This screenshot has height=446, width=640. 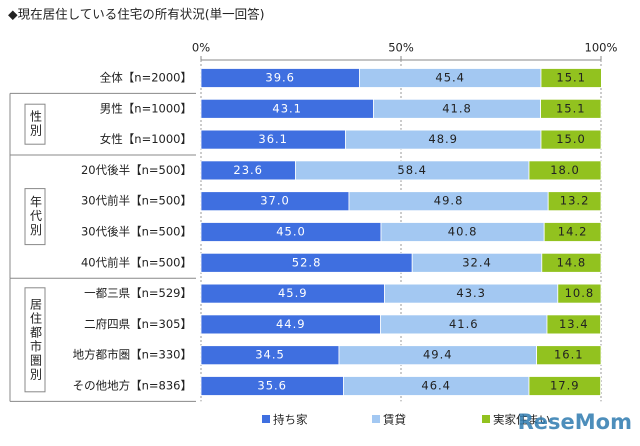 I want to click on group-label: 居住都市圏別, so click(x=36, y=340).